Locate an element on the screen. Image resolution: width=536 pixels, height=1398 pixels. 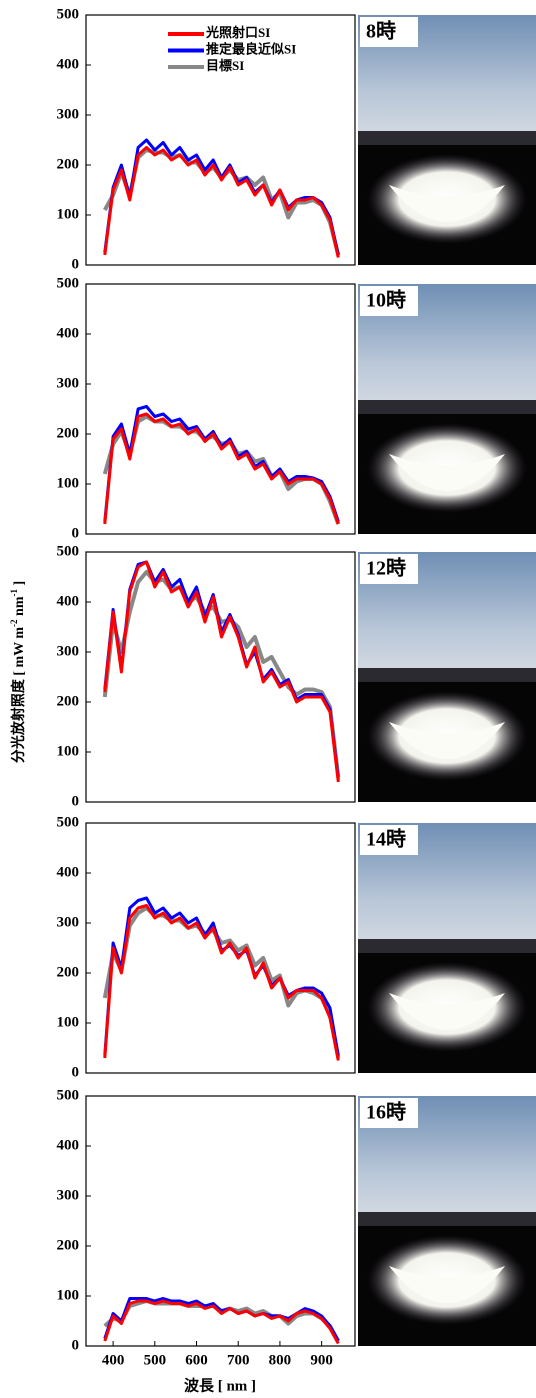
legend-label: 推定最良近似SI is located at coordinates (251, 48).